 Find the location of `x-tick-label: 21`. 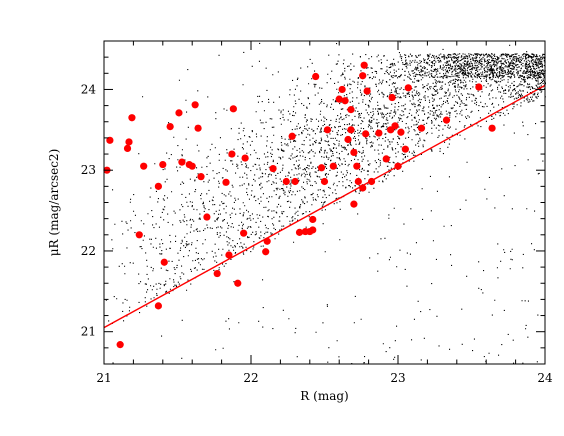

x-tick-label: 21 is located at coordinates (103, 378).